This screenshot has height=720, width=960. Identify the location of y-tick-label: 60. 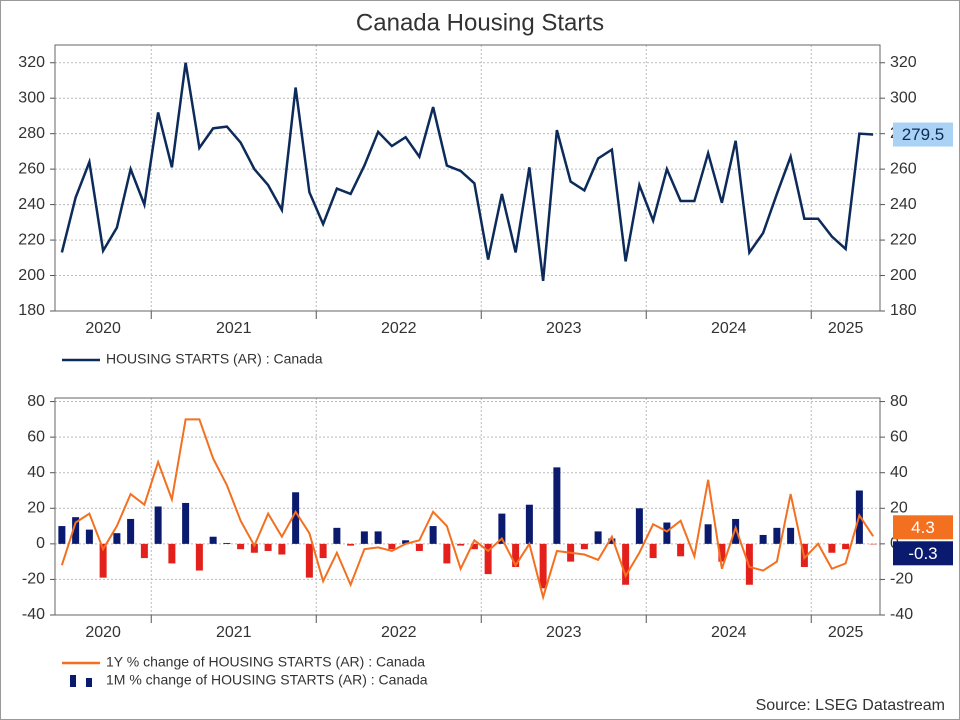
(36, 436).